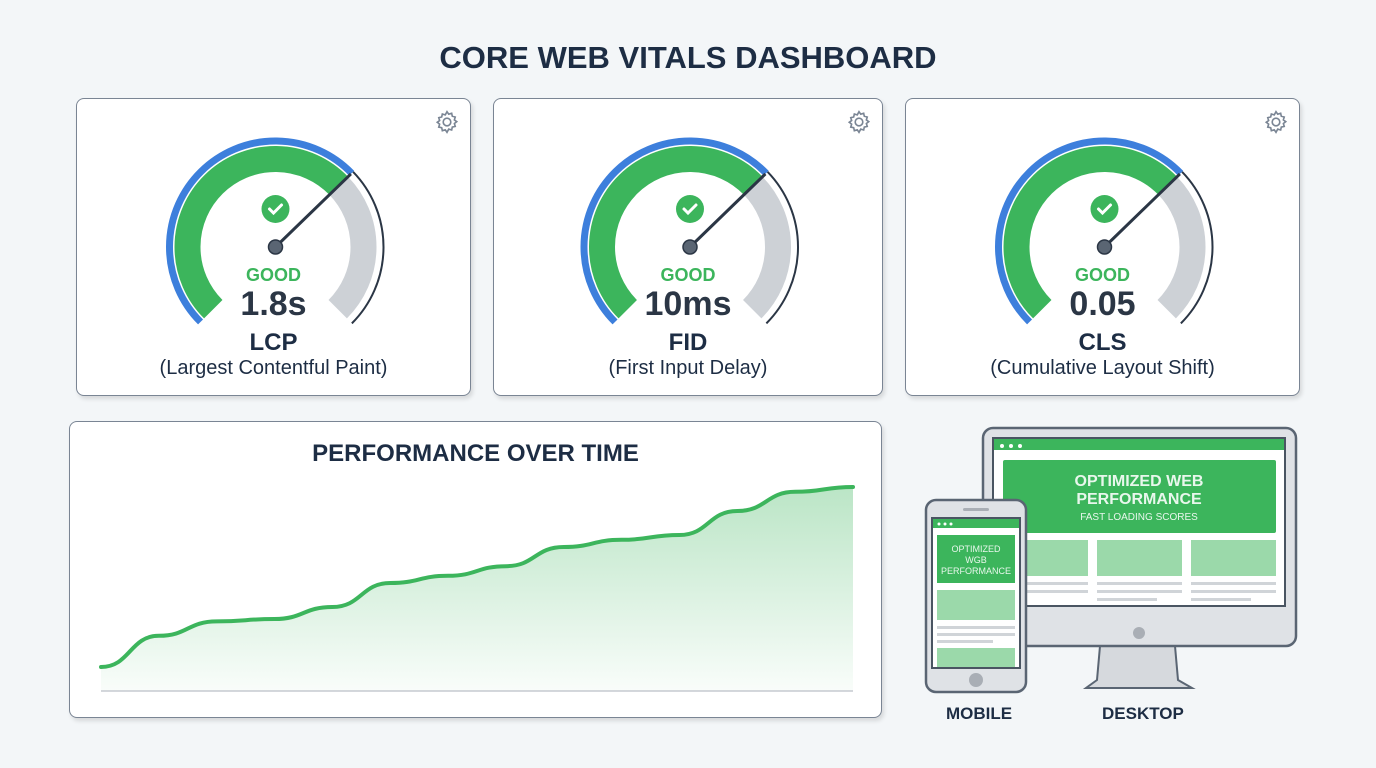  What do you see at coordinates (1143, 713) in the screenshot?
I see `desktop-label: DESKTOP` at bounding box center [1143, 713].